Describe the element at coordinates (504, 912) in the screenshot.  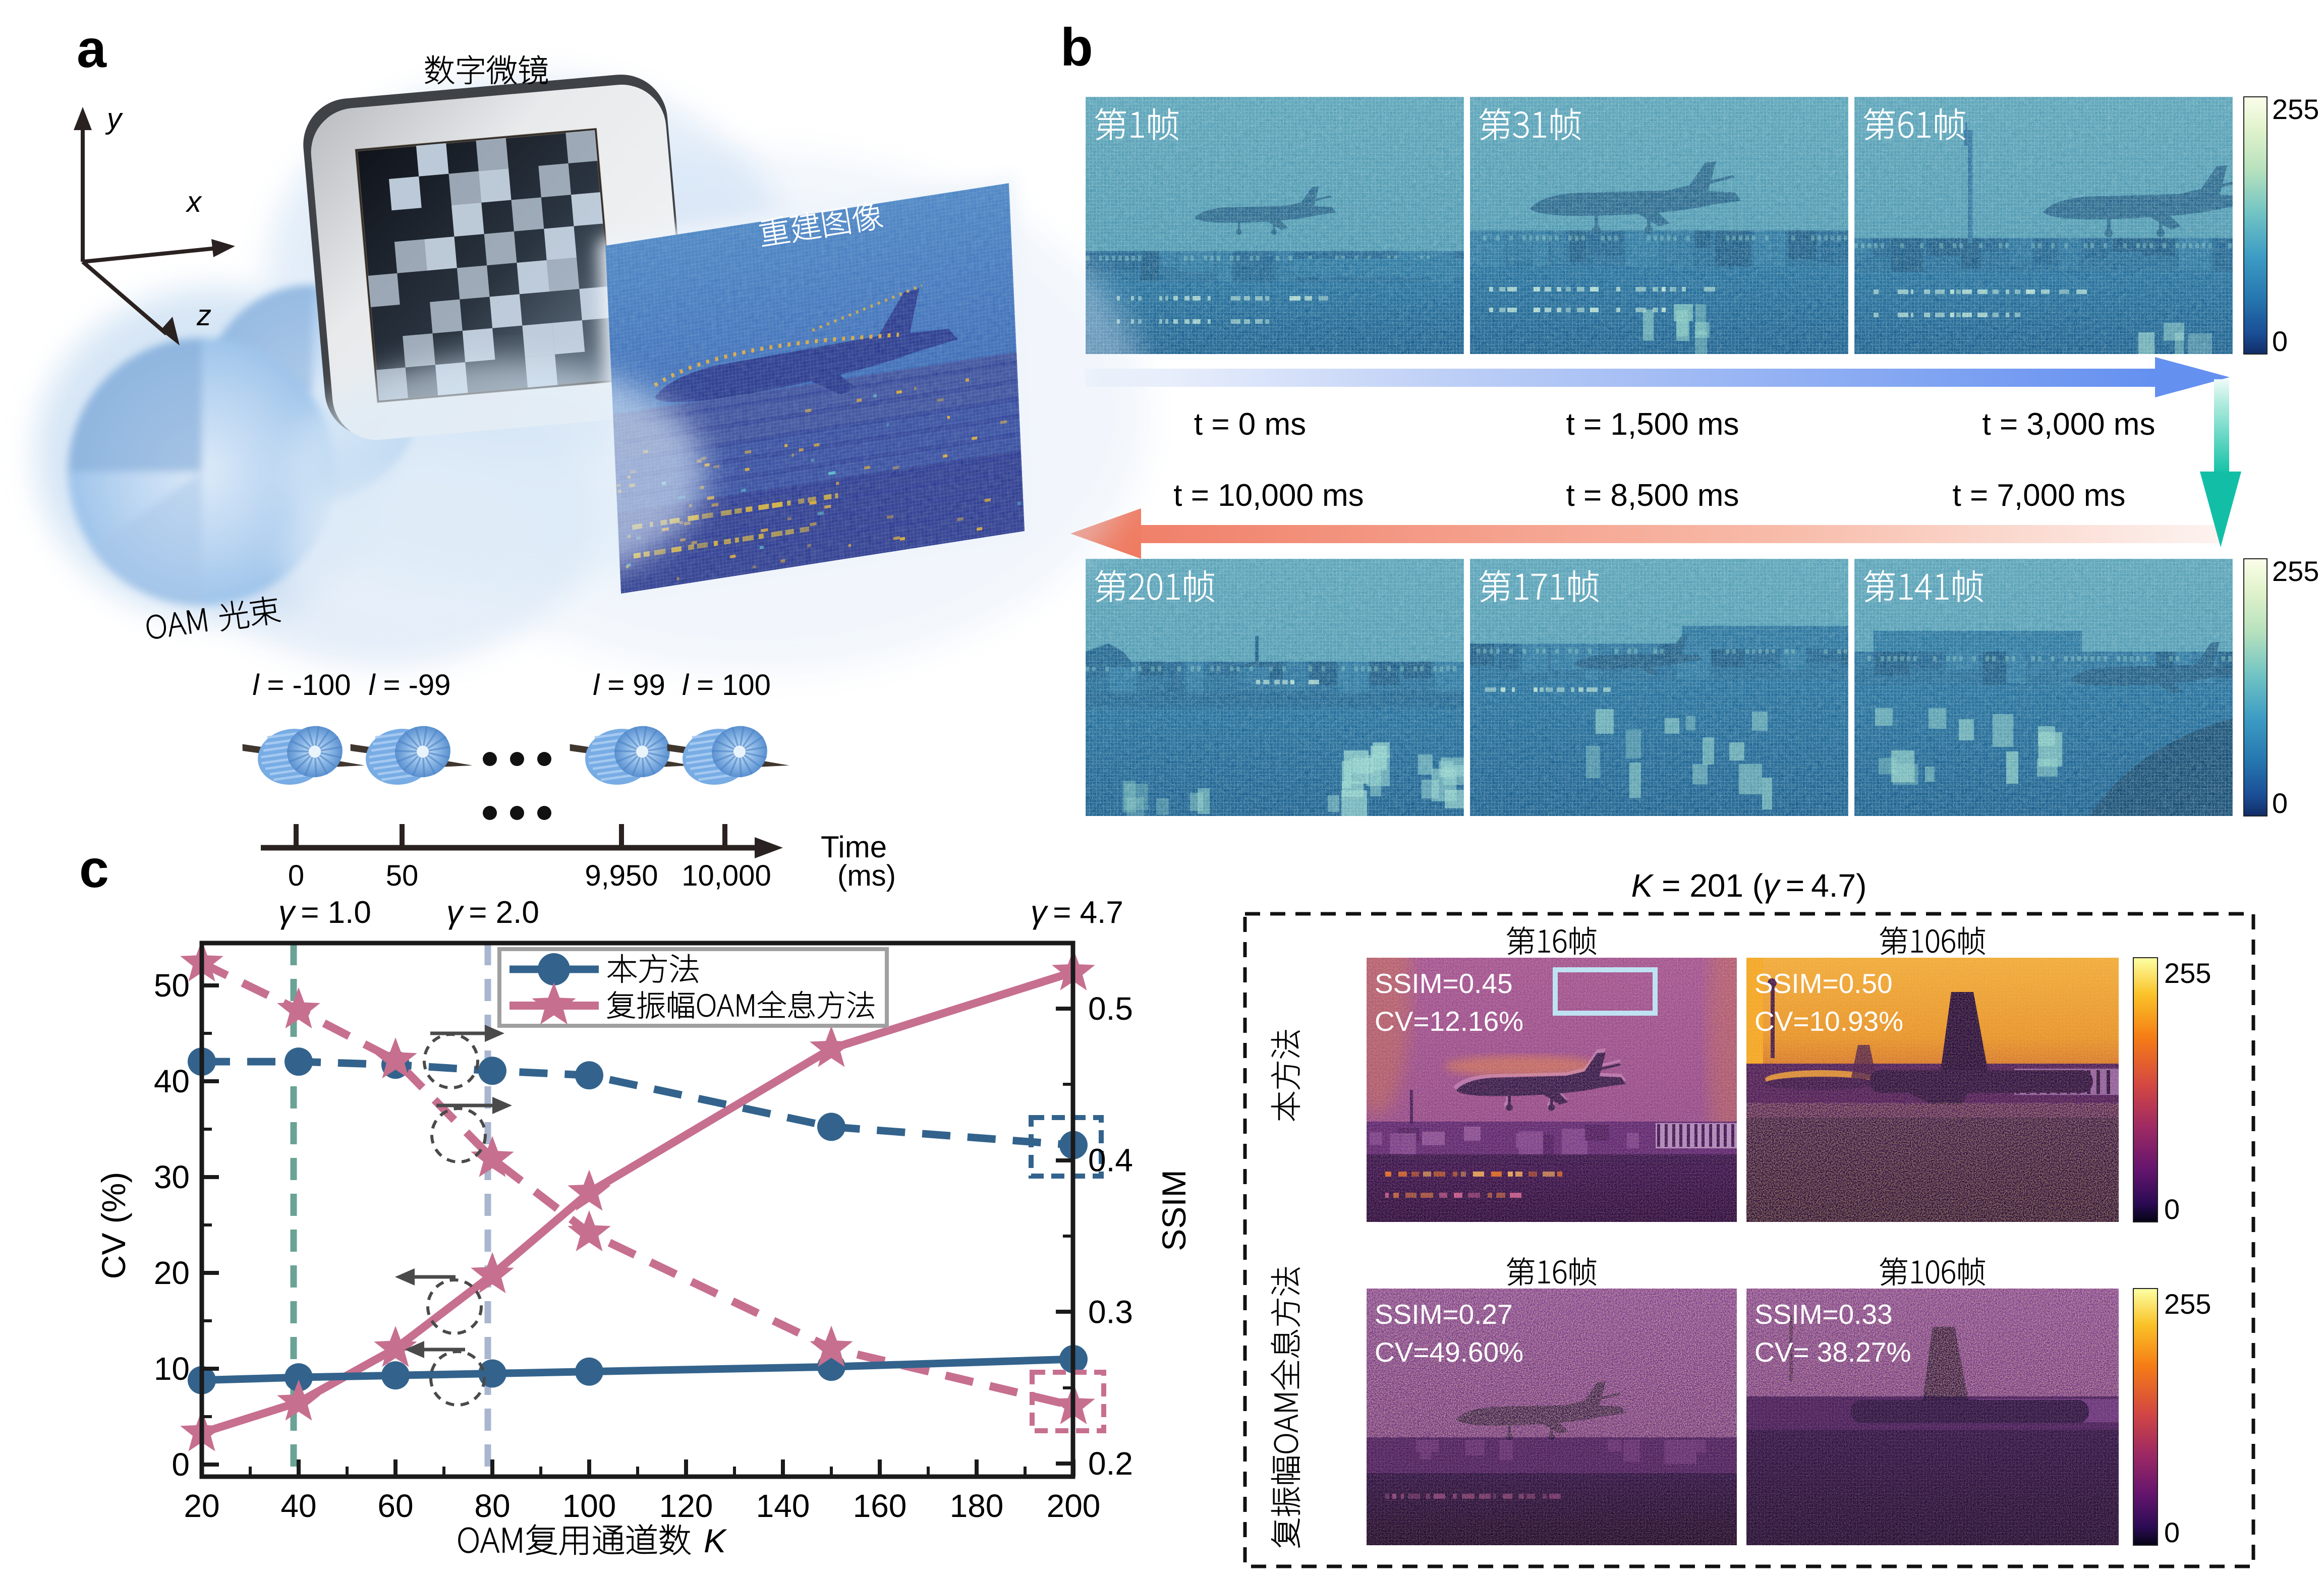
I see `svg-text: = 2.0` at that location.